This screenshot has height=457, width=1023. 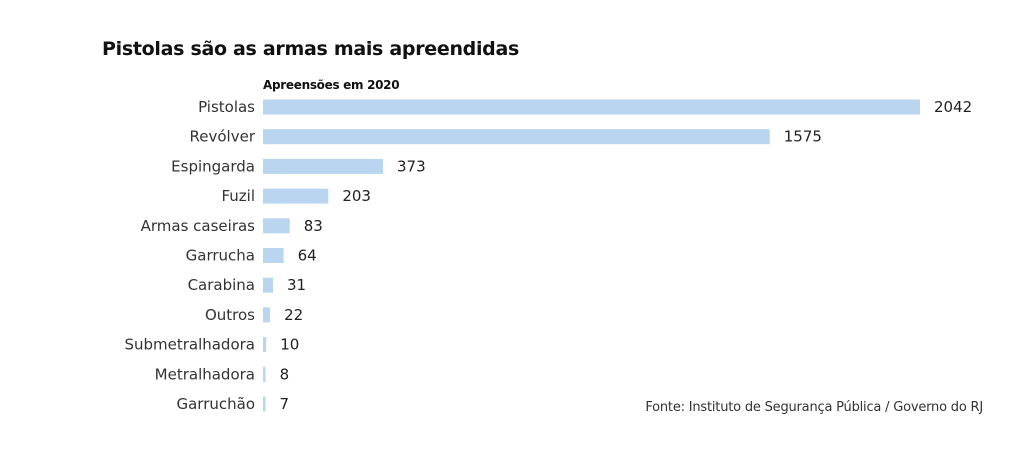 What do you see at coordinates (331, 85) in the screenshot?
I see `chart-subtitle: Apreensões em 2020` at bounding box center [331, 85].